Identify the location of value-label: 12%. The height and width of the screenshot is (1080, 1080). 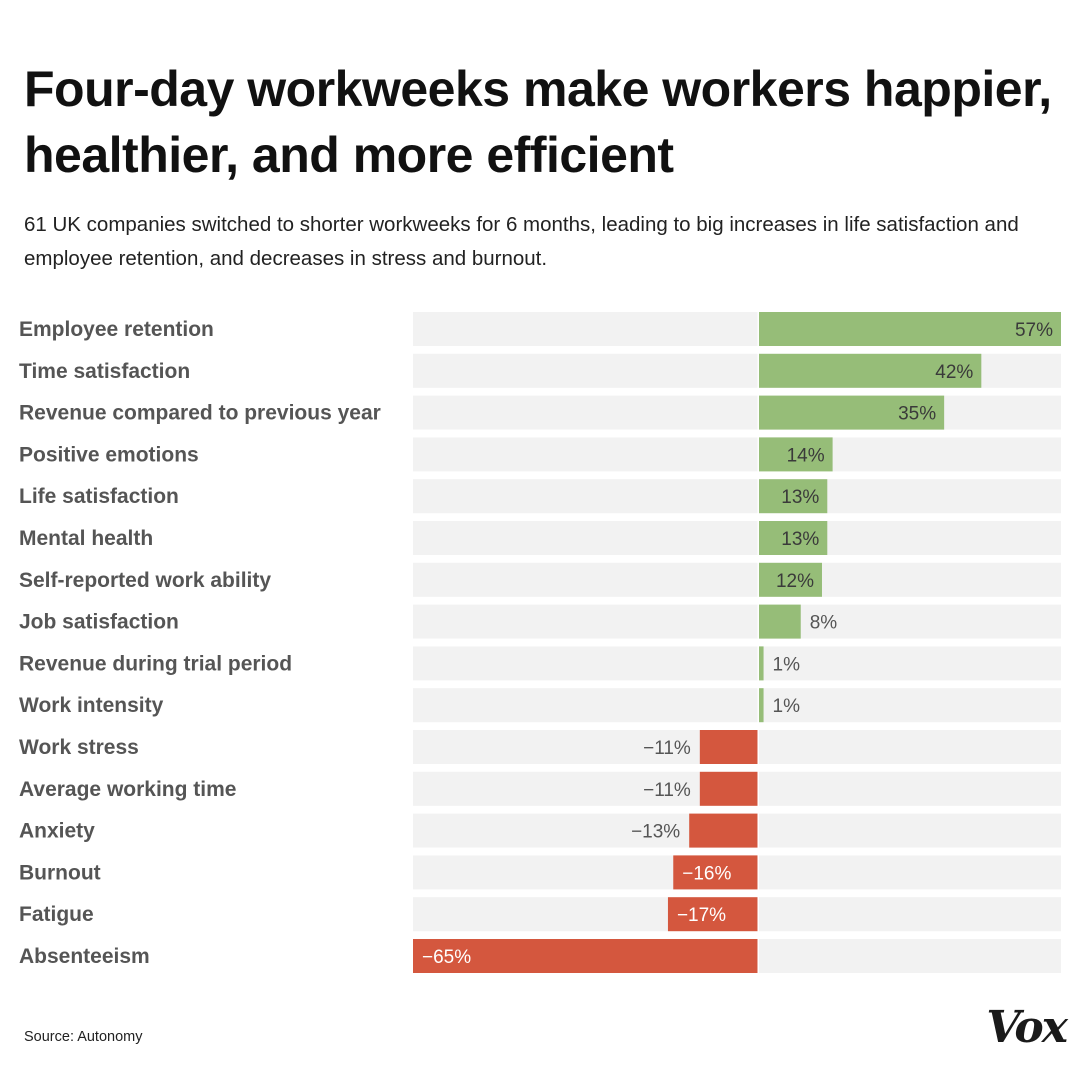
(795, 581).